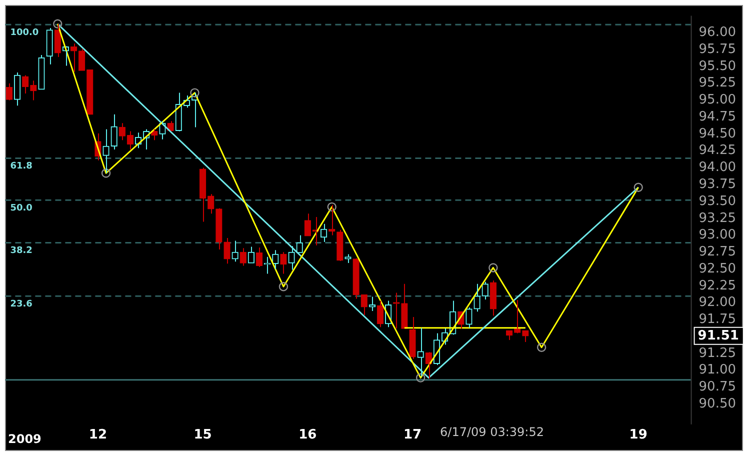 The width and height of the screenshot is (750, 458). Describe the element at coordinates (717, 100) in the screenshot. I see `y-tick-label: 95.00` at that location.